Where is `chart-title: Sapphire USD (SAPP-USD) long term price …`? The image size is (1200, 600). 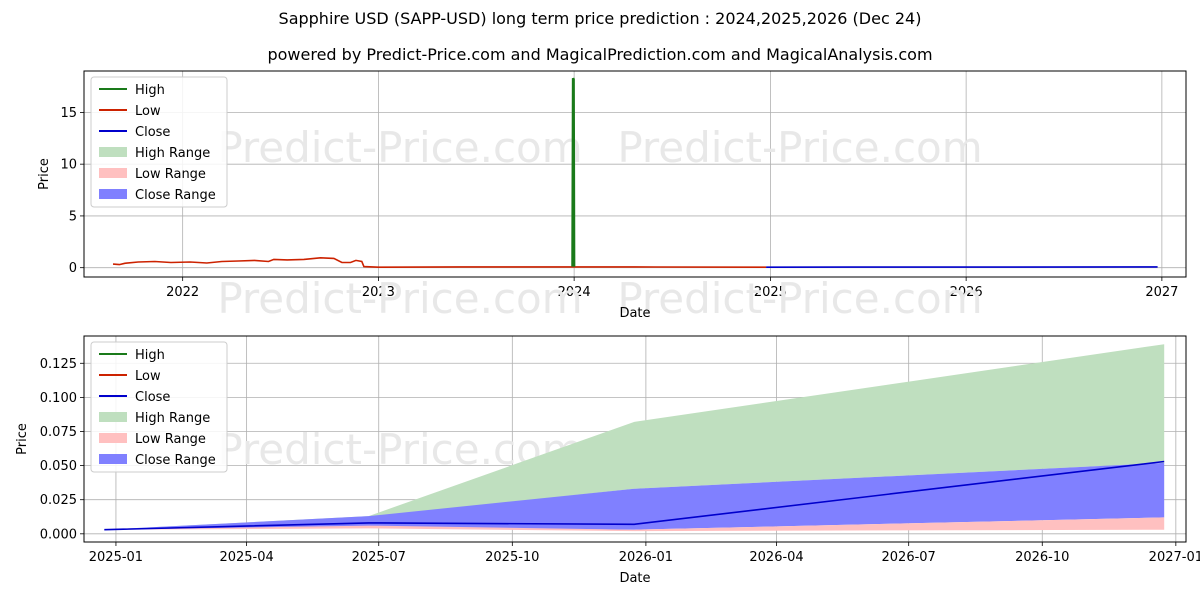
chart-title: Sapphire USD (SAPP-USD) long term price … is located at coordinates (600, 18).